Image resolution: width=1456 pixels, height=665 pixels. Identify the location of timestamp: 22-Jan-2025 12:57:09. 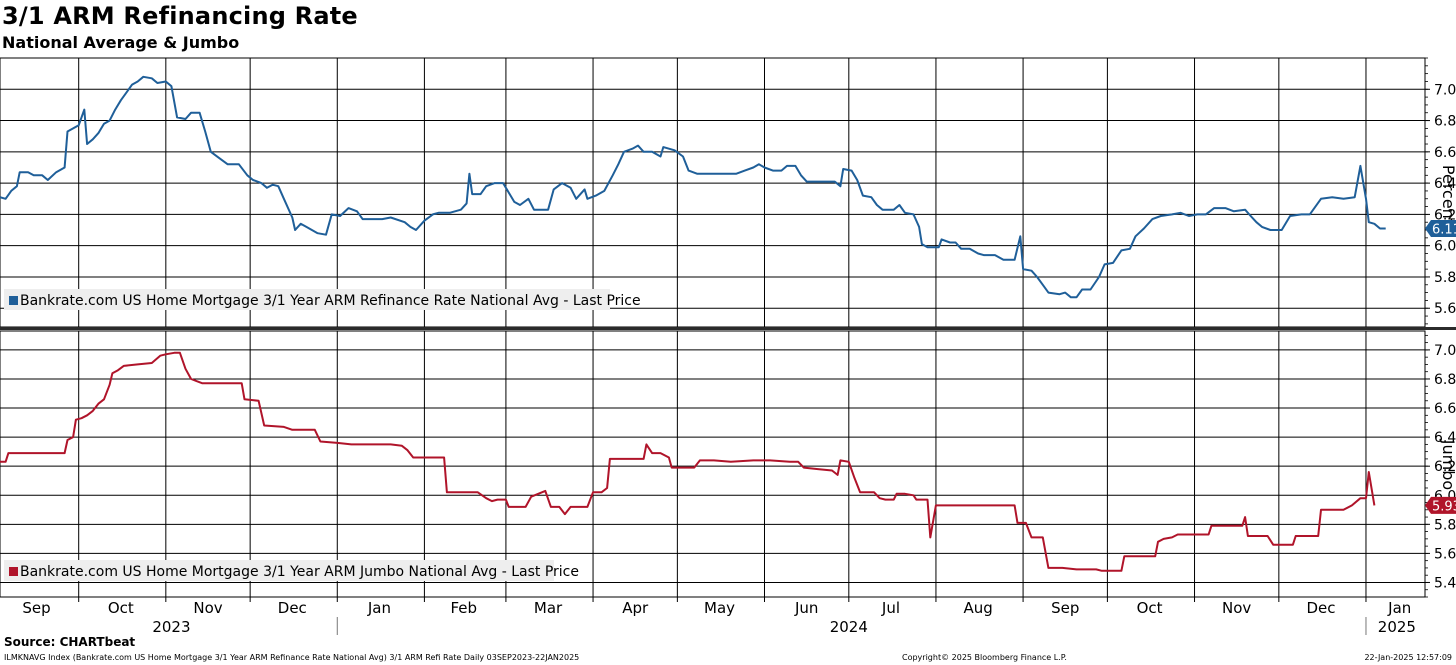
(1408, 657).